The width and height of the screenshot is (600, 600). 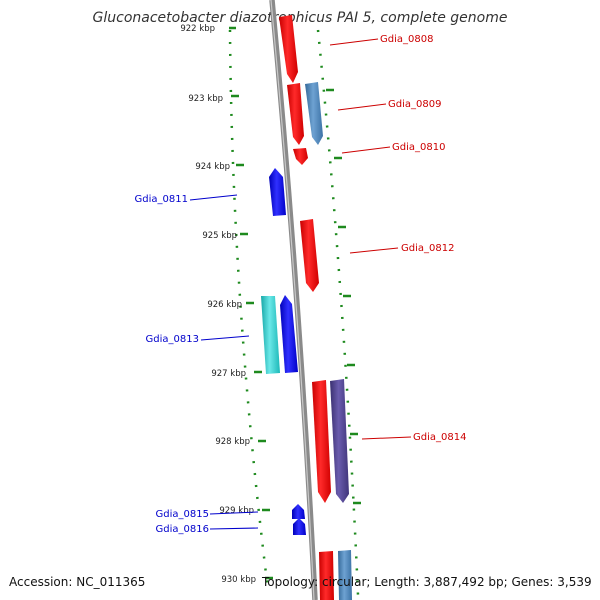 I want to click on gene-gdia-0814-paired, so click(x=339, y=441).